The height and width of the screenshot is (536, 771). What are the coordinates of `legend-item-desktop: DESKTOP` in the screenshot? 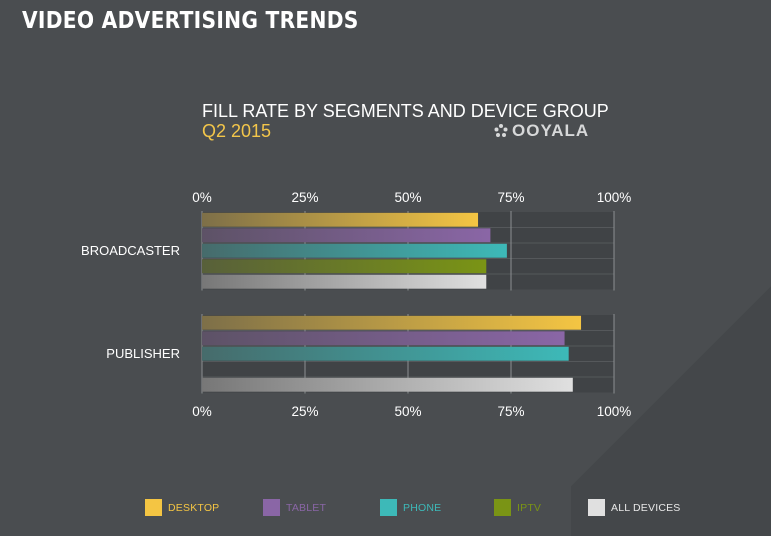 It's located at (182, 507).